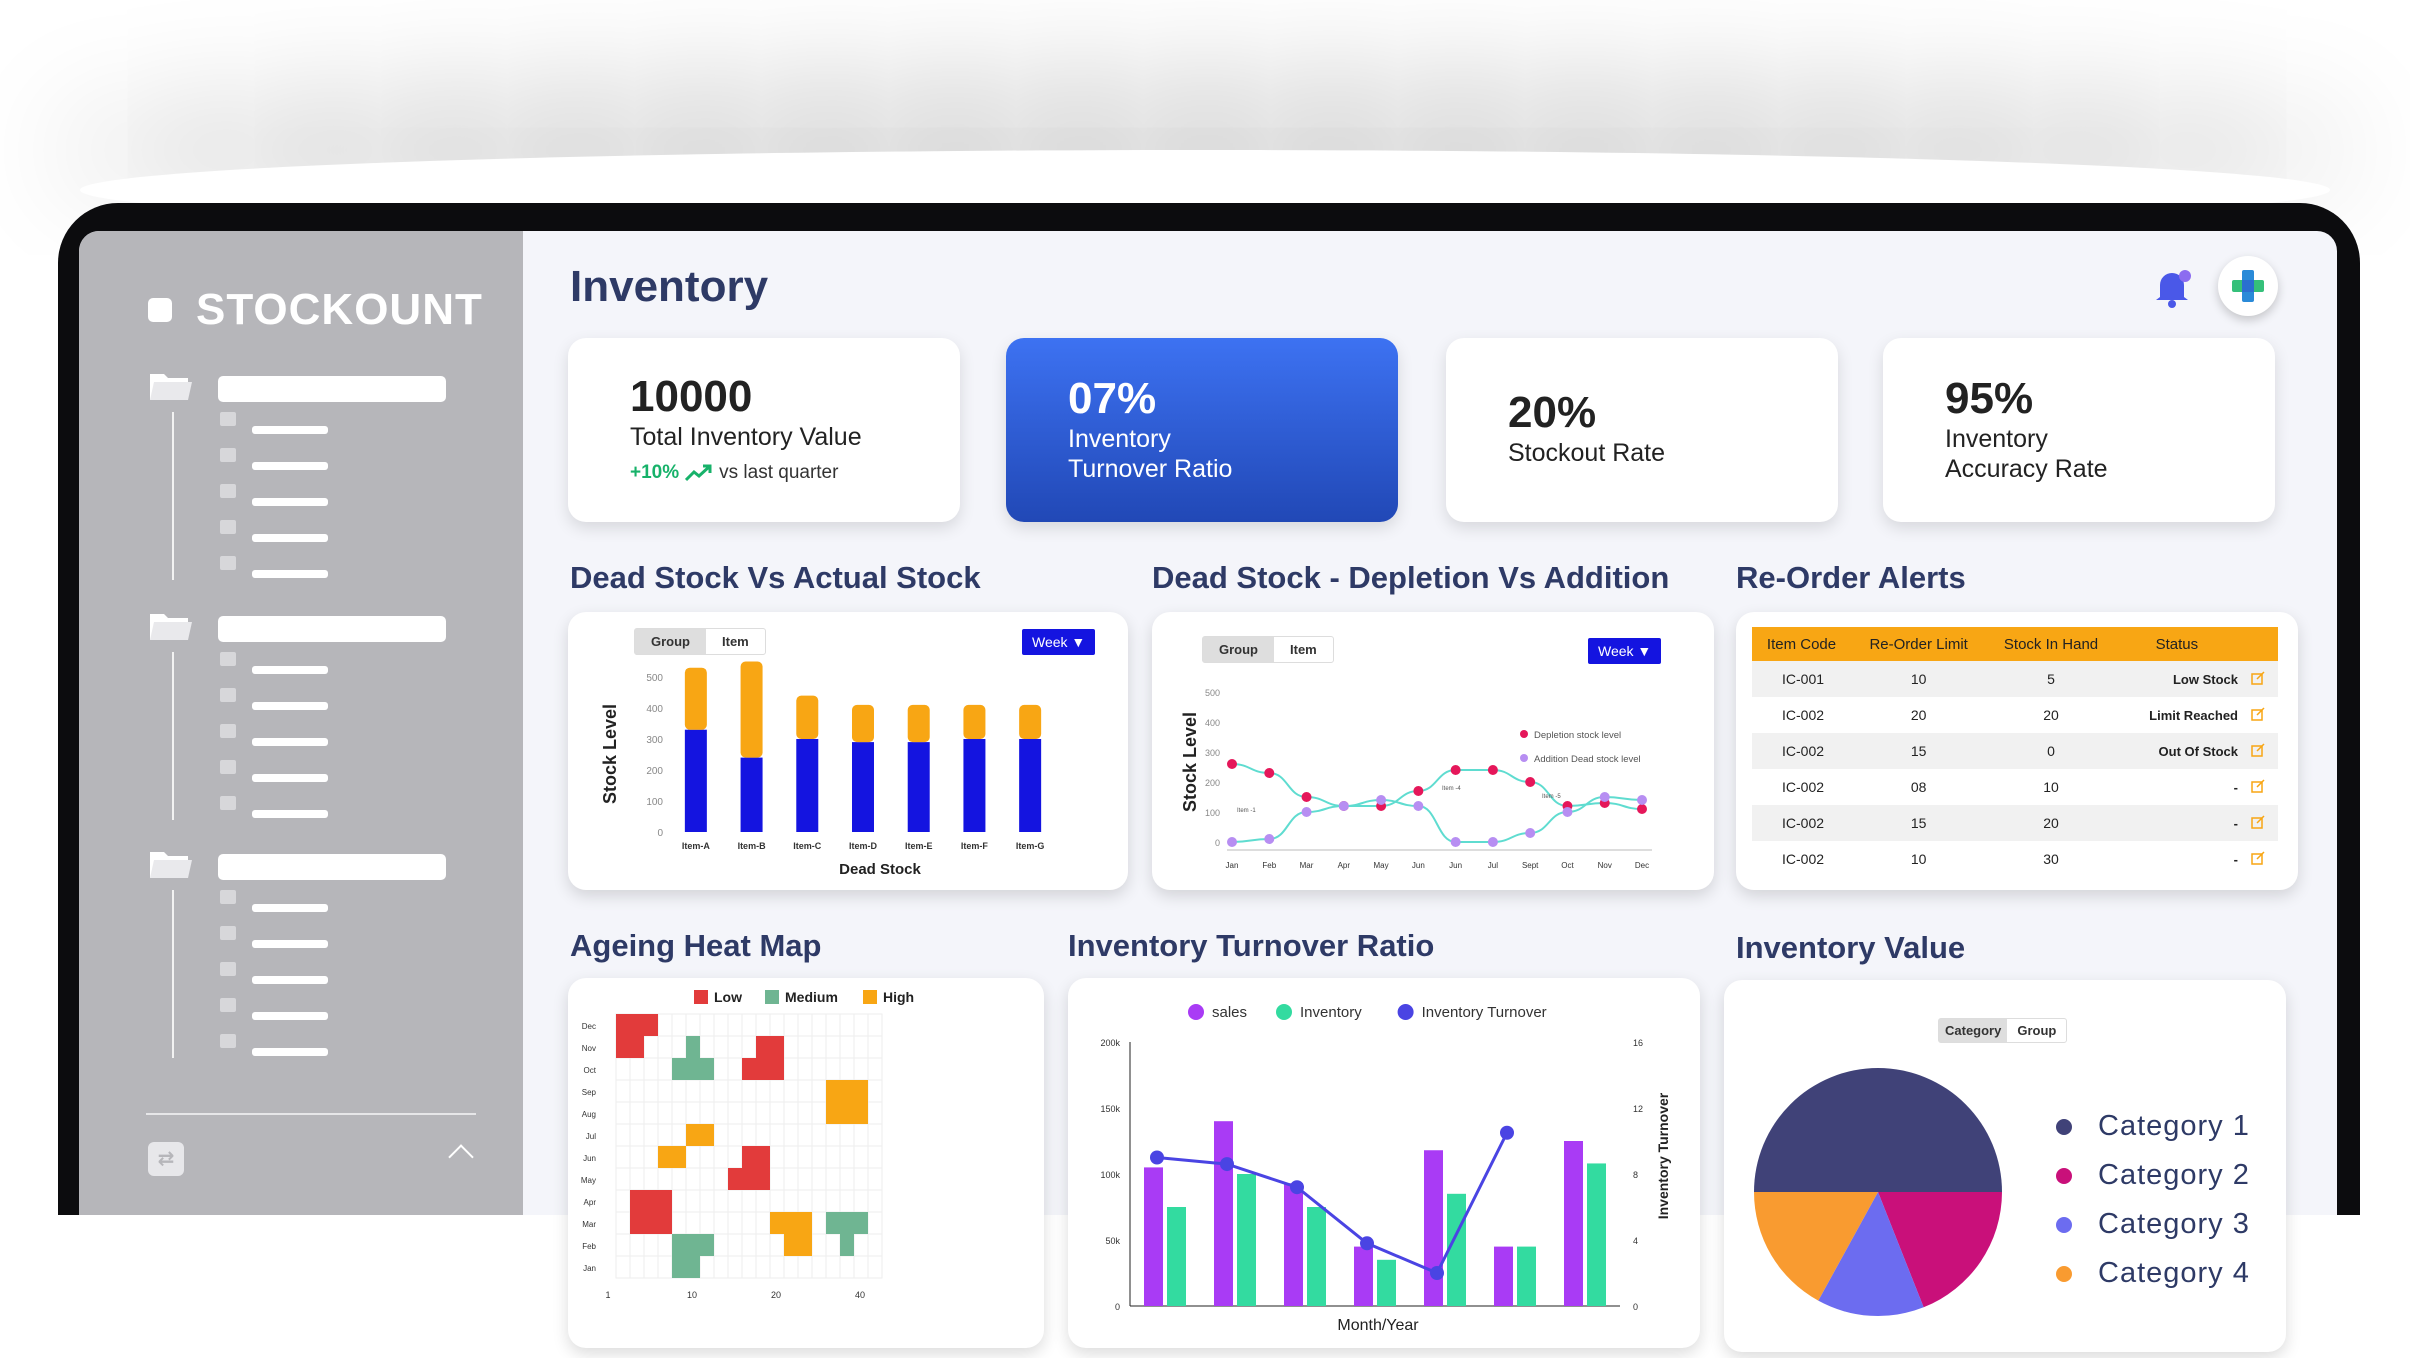 The height and width of the screenshot is (1358, 2410). What do you see at coordinates (1642, 430) in the screenshot?
I see `kpi-stockout-rate: 20% Stockout Rate` at bounding box center [1642, 430].